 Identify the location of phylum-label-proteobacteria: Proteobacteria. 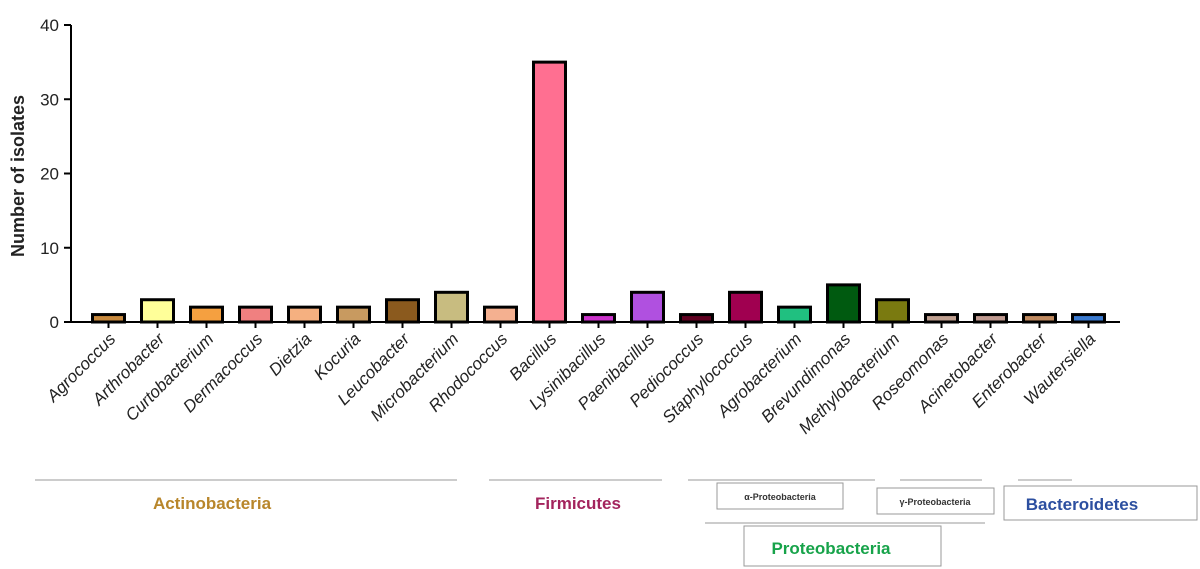
(831, 548).